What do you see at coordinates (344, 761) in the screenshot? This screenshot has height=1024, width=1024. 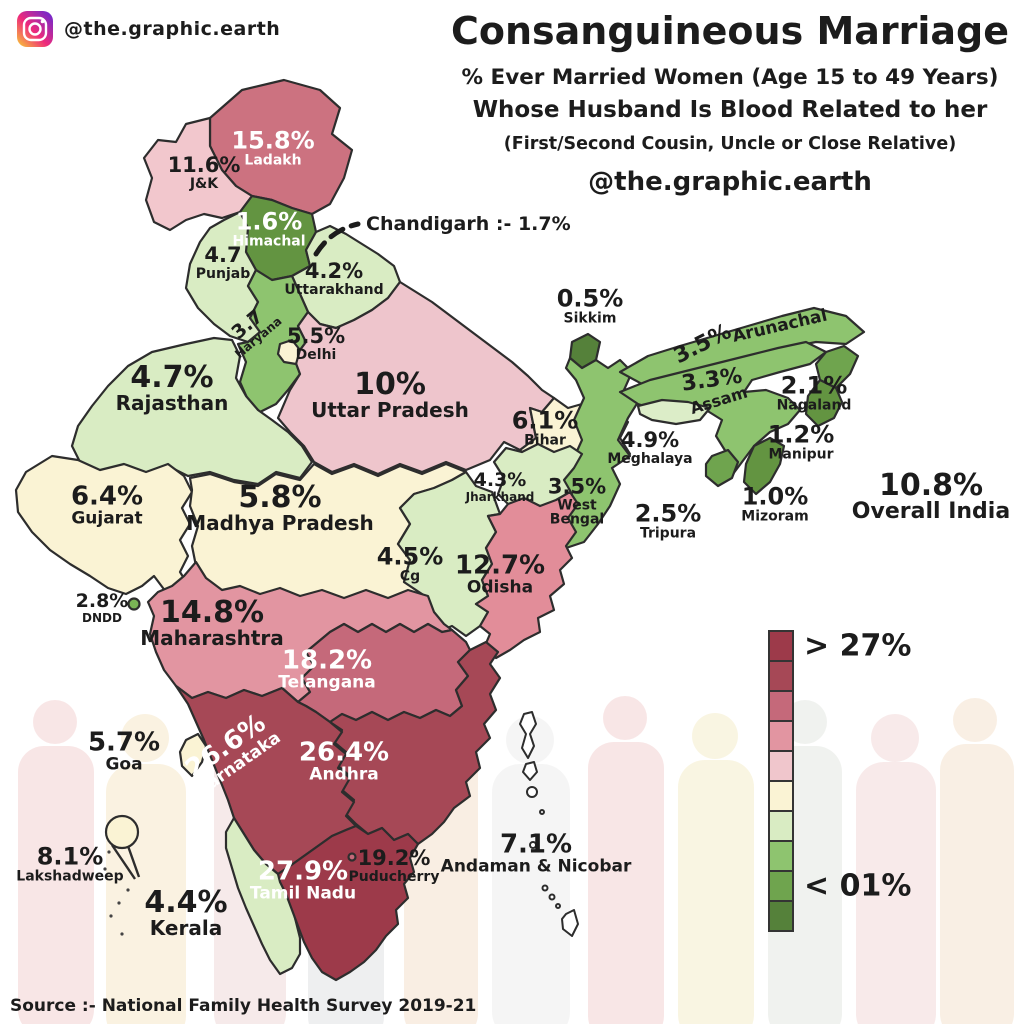 I see `label-andhra: 26.4% Andhra` at bounding box center [344, 761].